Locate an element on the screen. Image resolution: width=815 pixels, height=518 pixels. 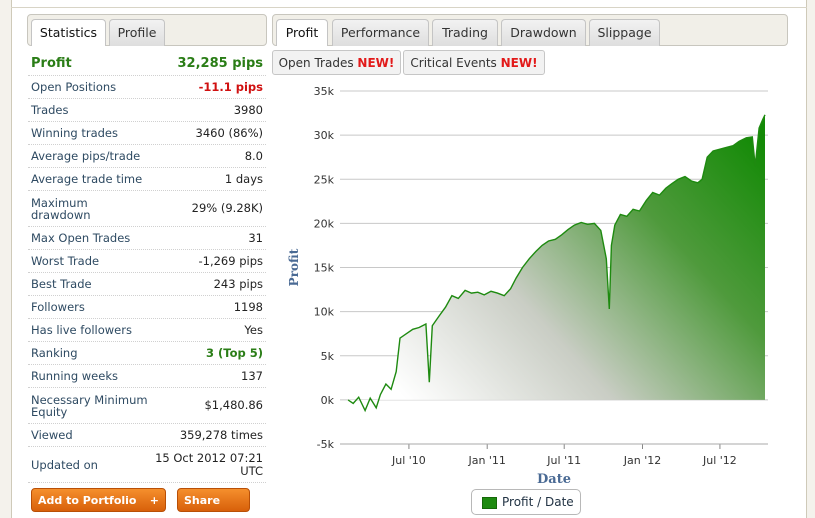
stat-row-min-equity: Necessary Minimum Equity $1,480.86 is located at coordinates (147, 406).